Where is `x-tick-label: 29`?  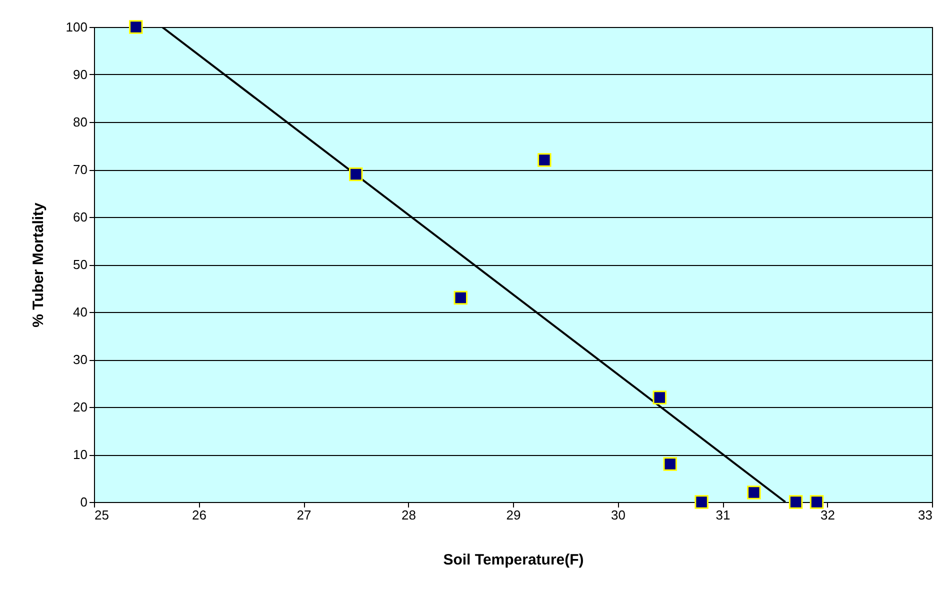
x-tick-label: 29 is located at coordinates (513, 515).